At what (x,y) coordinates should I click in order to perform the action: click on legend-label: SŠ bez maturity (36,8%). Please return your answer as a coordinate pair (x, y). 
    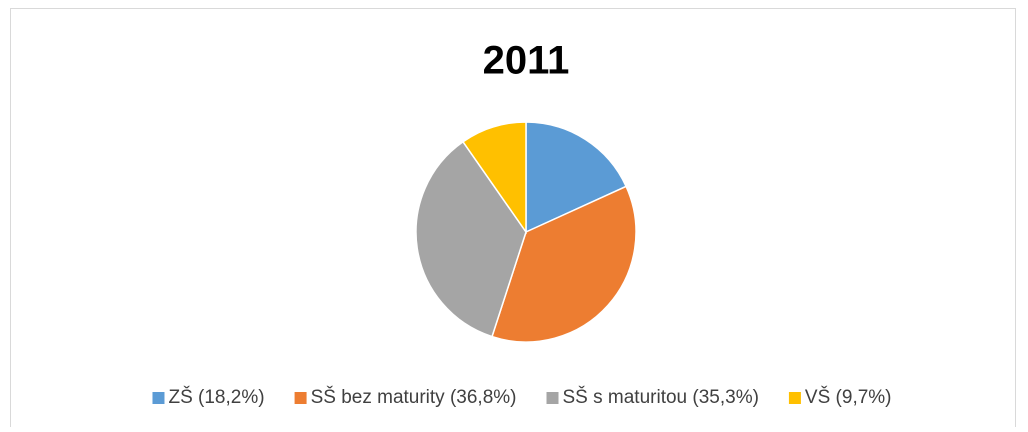
    Looking at the image, I should click on (414, 397).